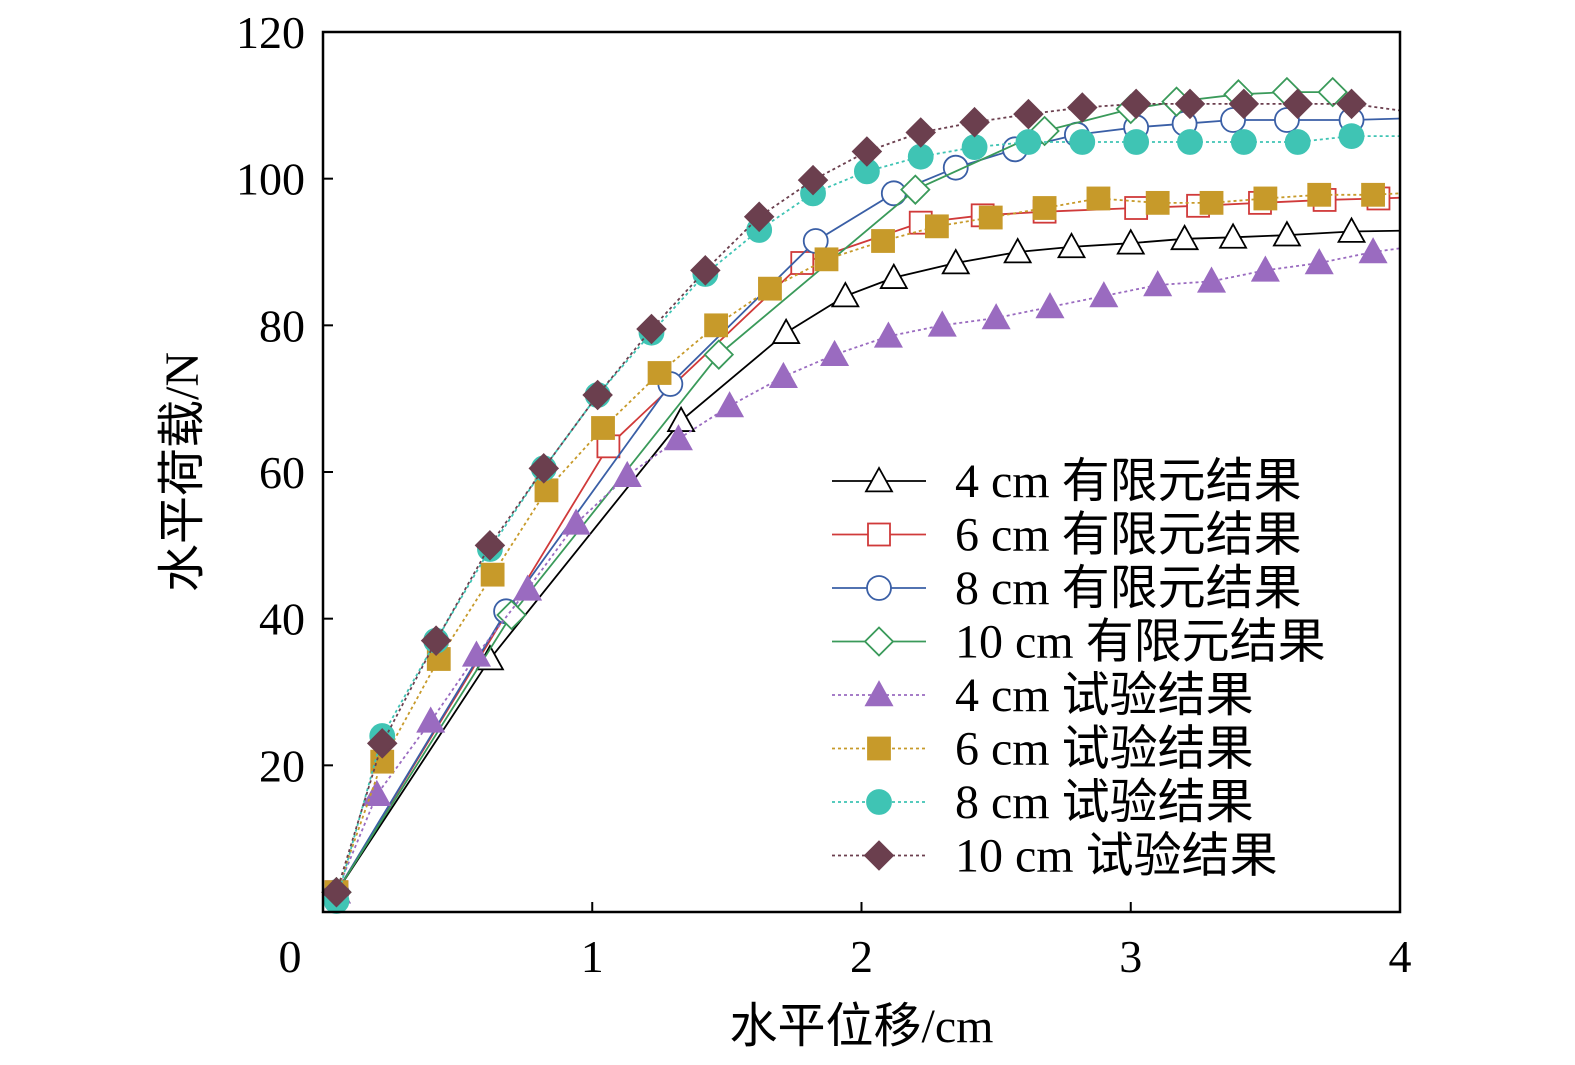  I want to click on y-tick-label: 60, so click(282, 472).